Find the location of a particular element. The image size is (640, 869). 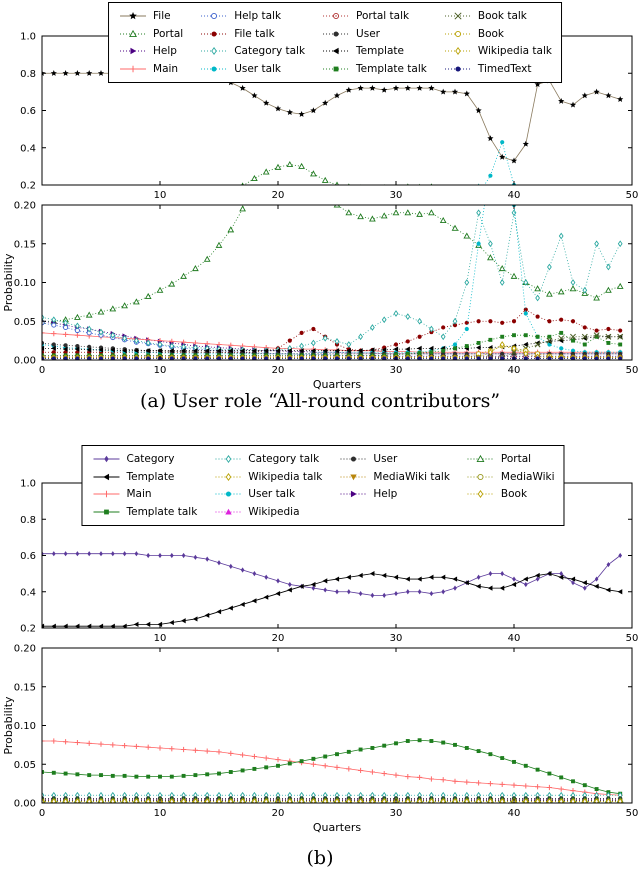

caption-b: (b) is located at coordinates (320, 858).